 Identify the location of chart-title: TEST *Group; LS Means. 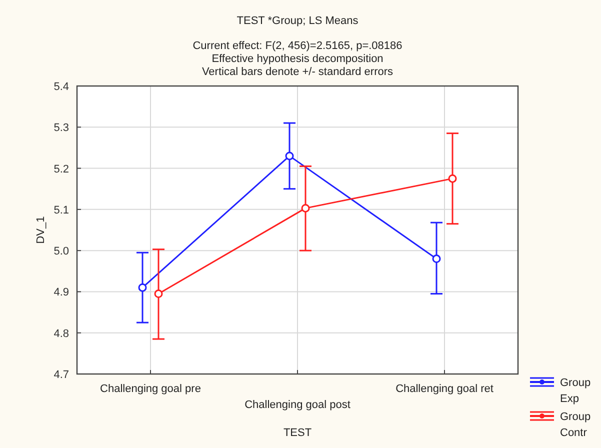
(297, 21).